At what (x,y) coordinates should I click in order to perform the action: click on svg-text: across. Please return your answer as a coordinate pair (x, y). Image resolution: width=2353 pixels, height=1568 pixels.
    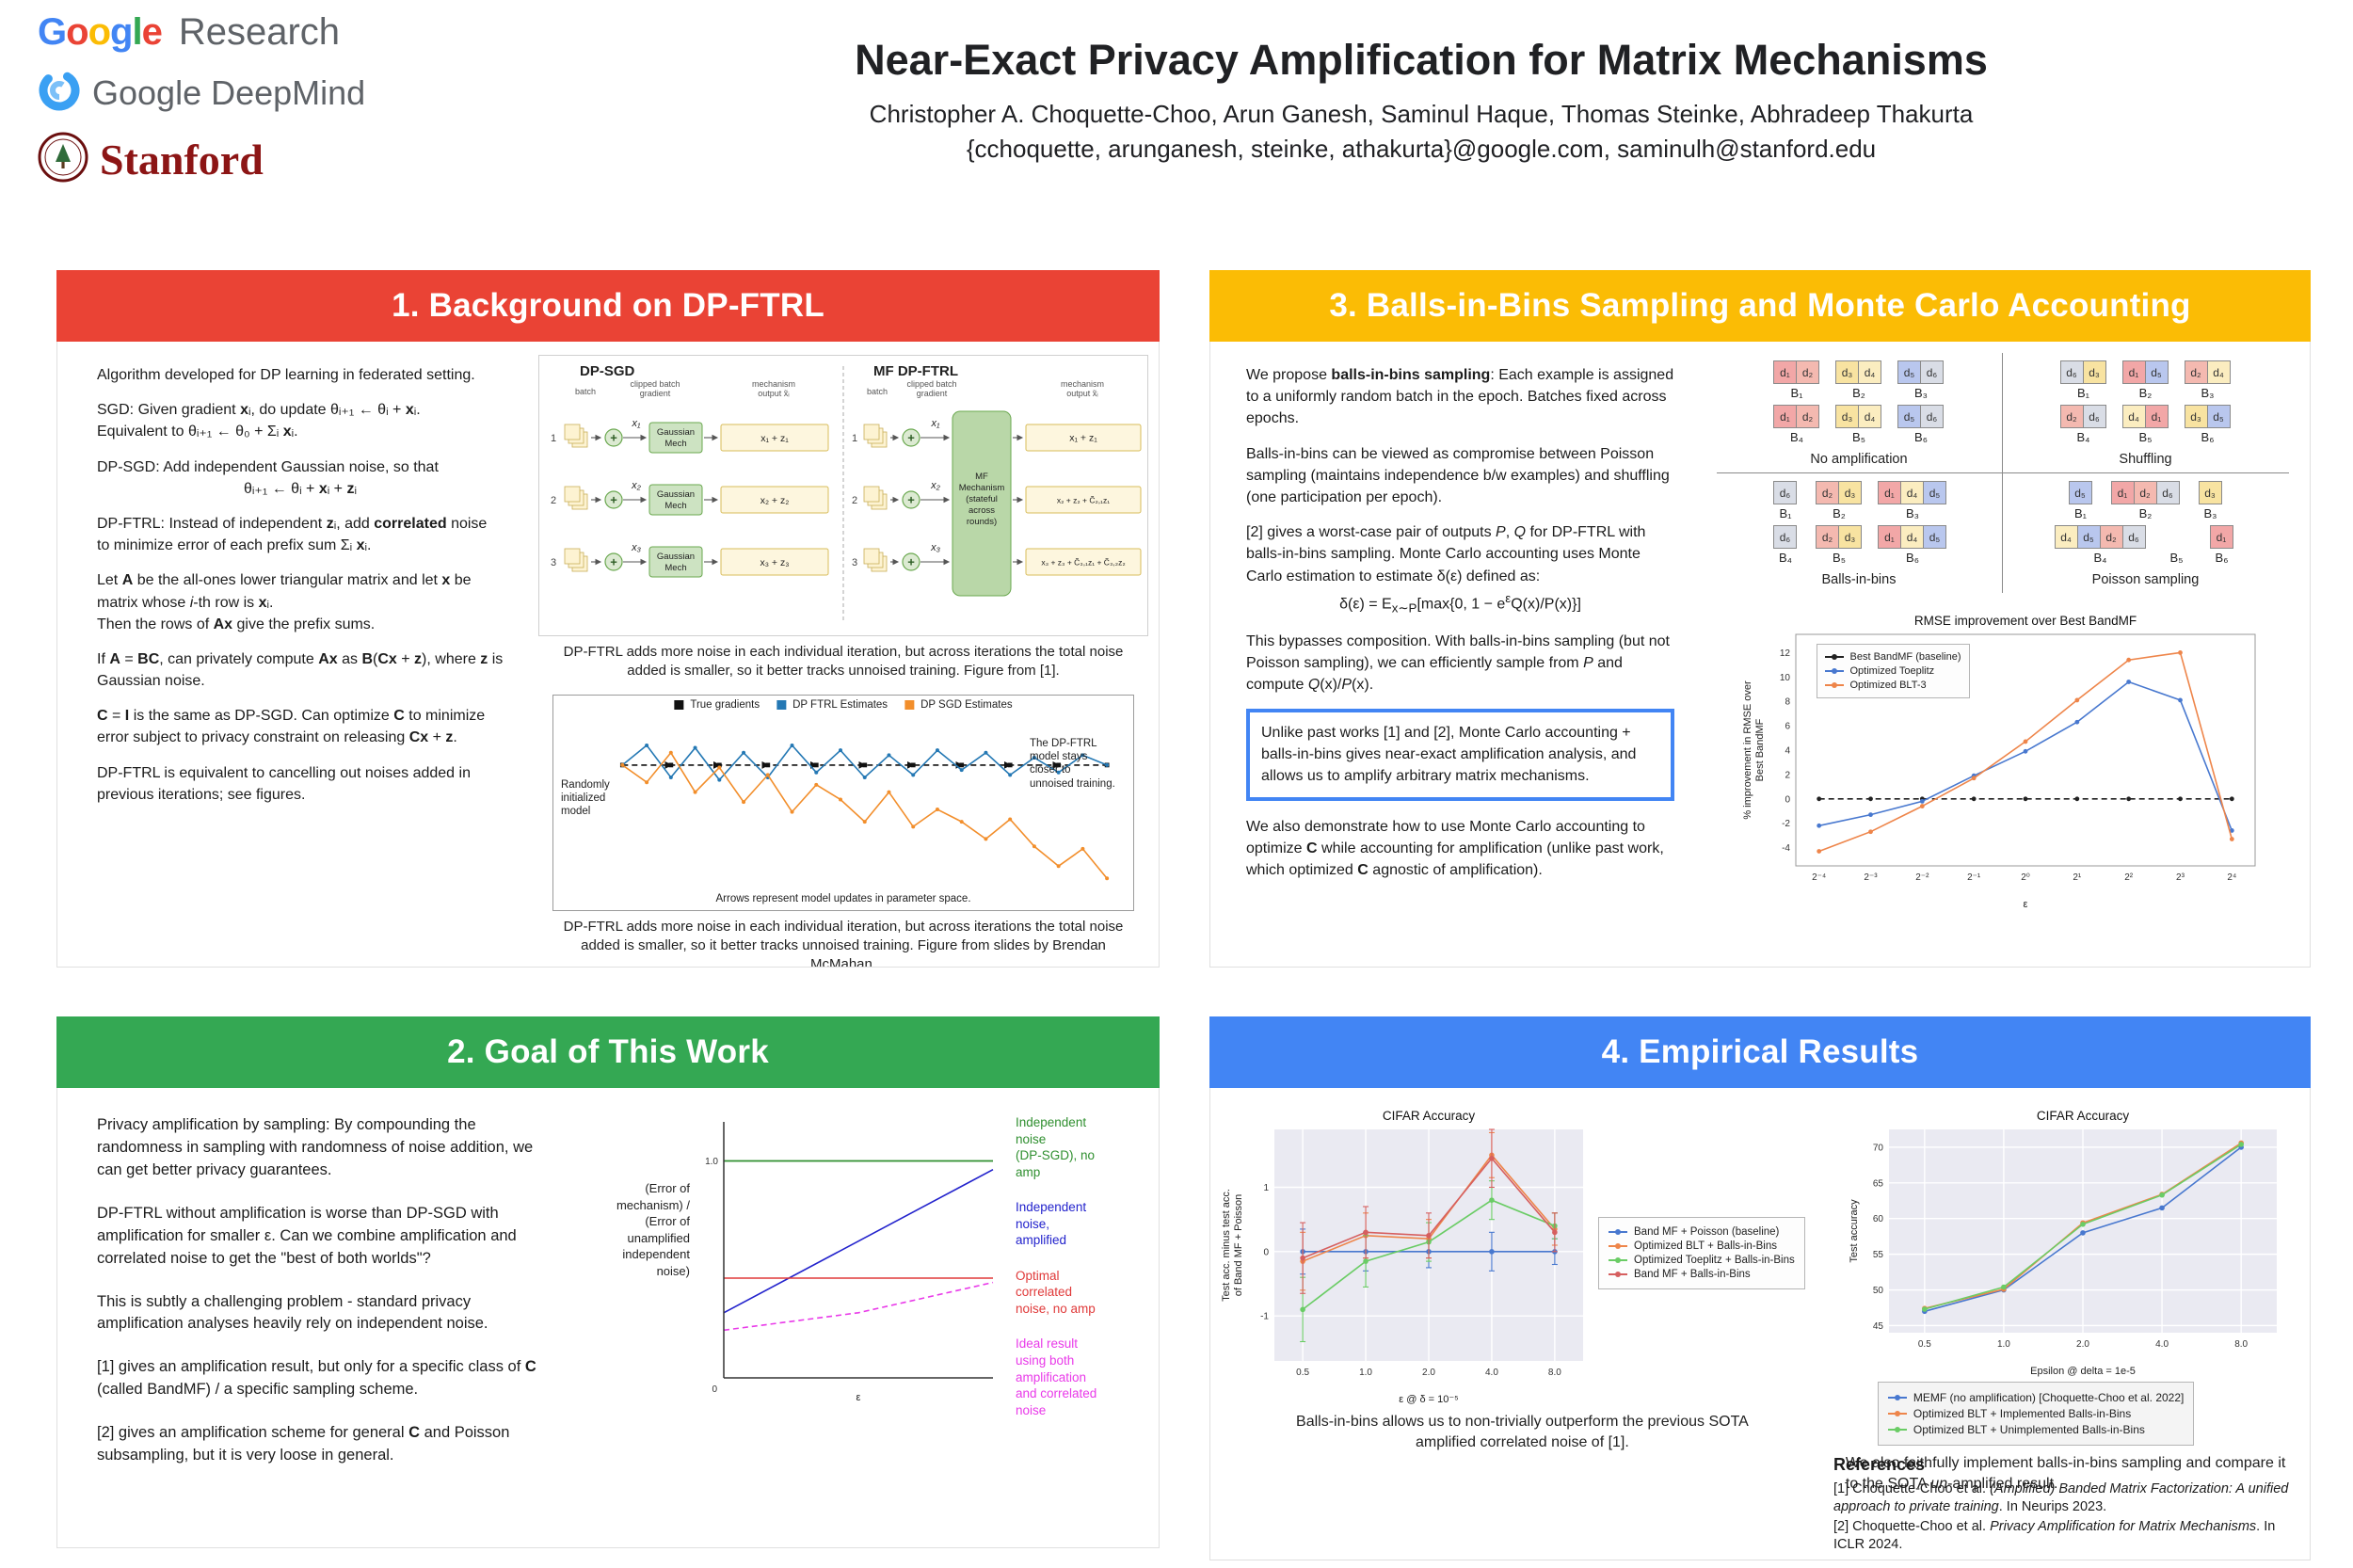
    Looking at the image, I should click on (982, 510).